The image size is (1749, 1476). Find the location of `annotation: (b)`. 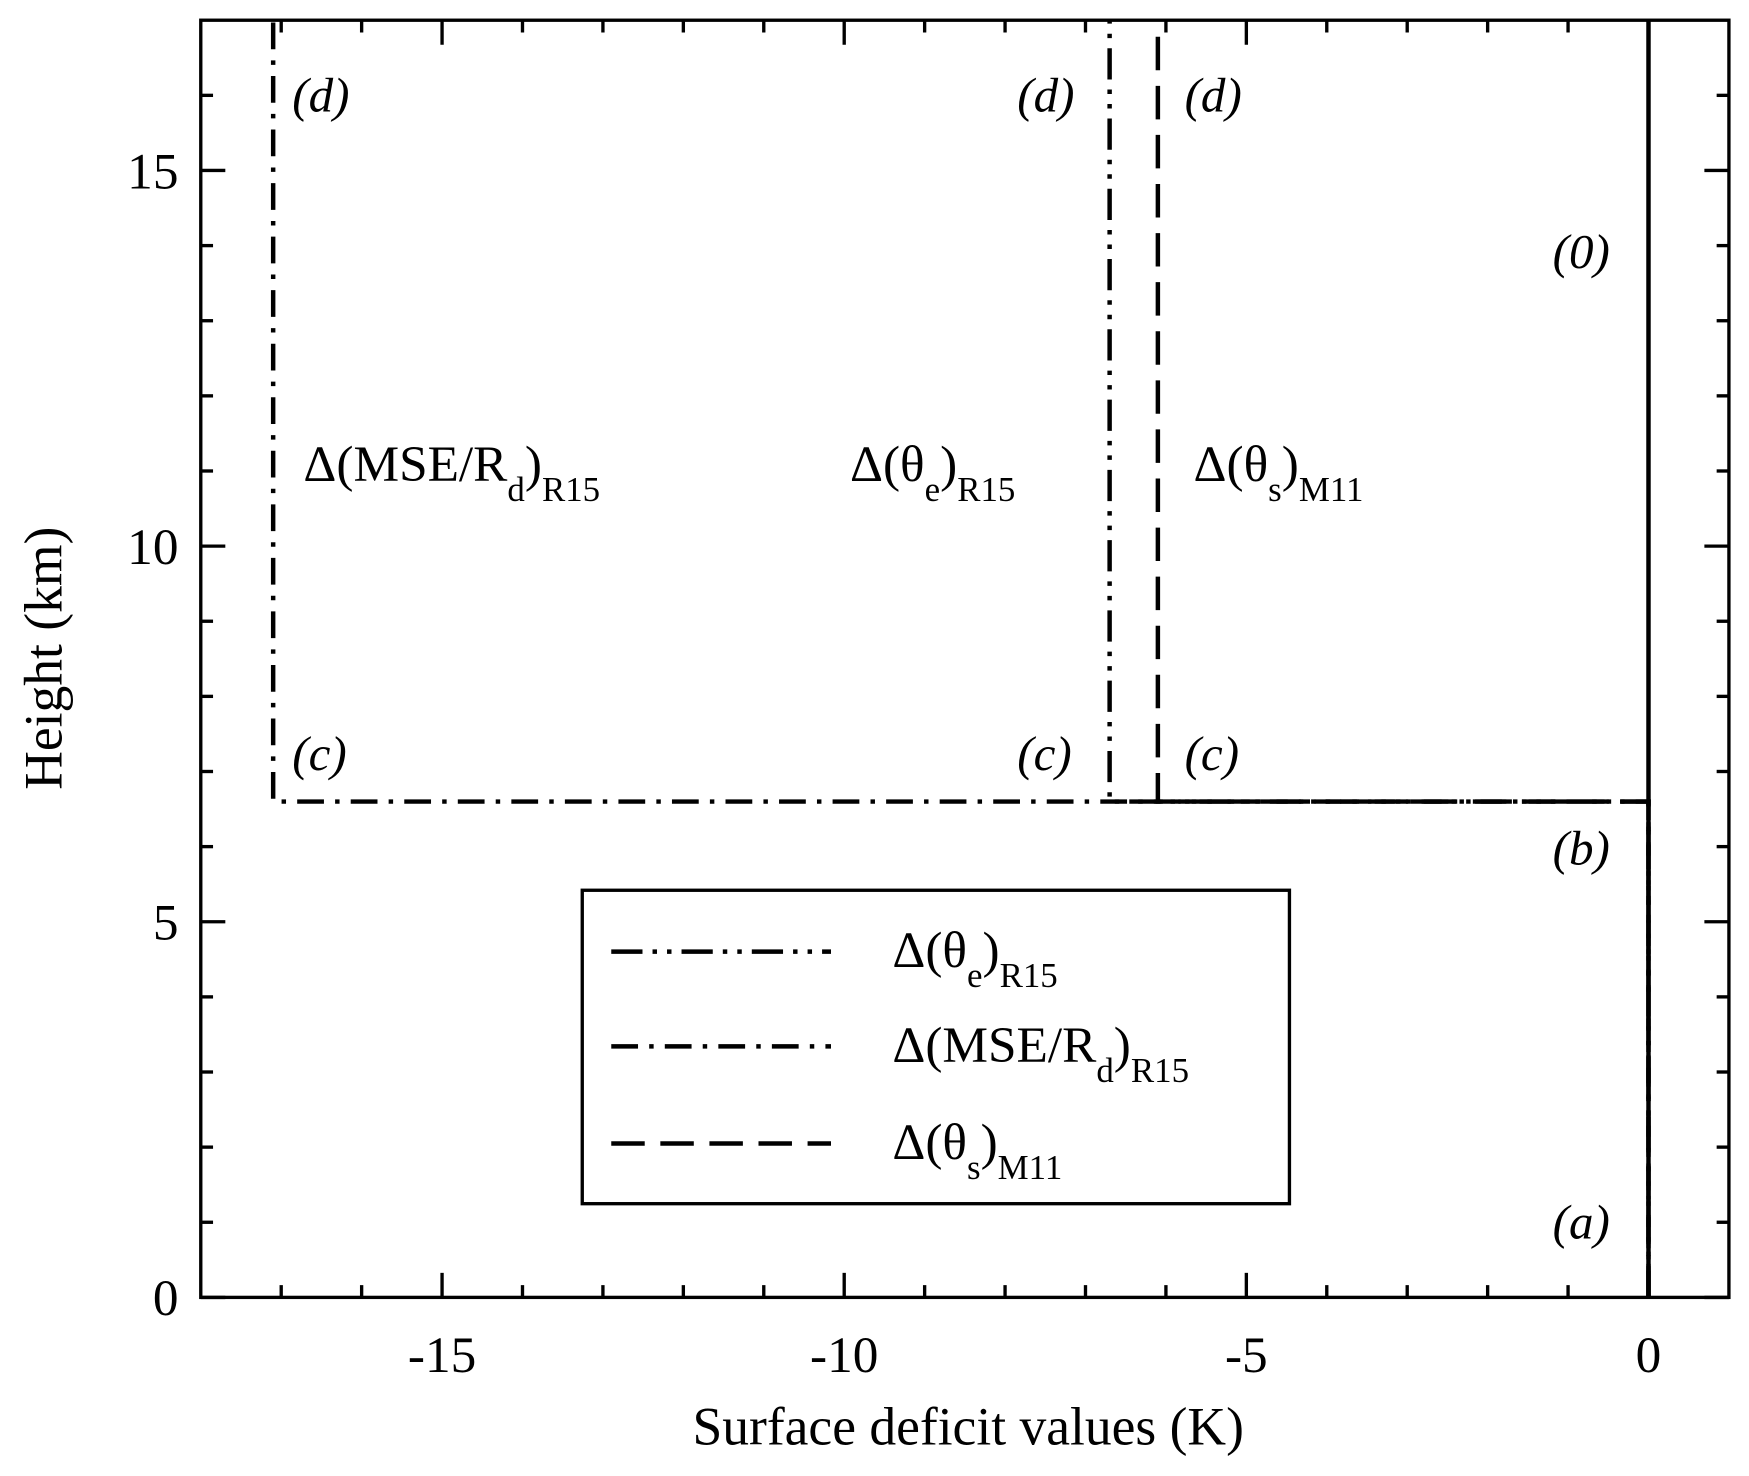

annotation: (b) is located at coordinates (1581, 848).